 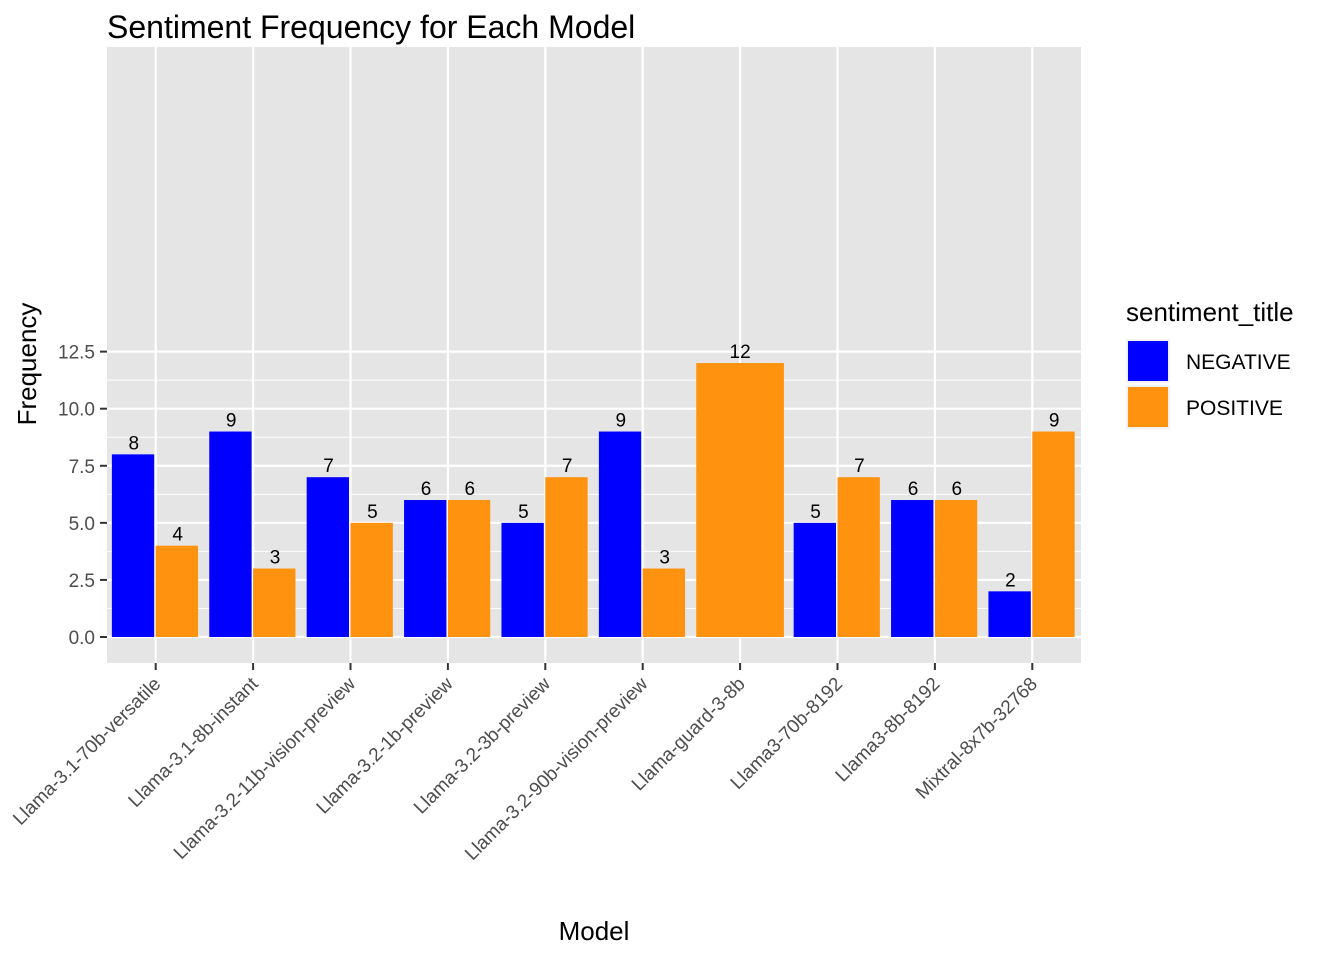 I want to click on y-tick-label: 0.0, so click(x=82, y=638).